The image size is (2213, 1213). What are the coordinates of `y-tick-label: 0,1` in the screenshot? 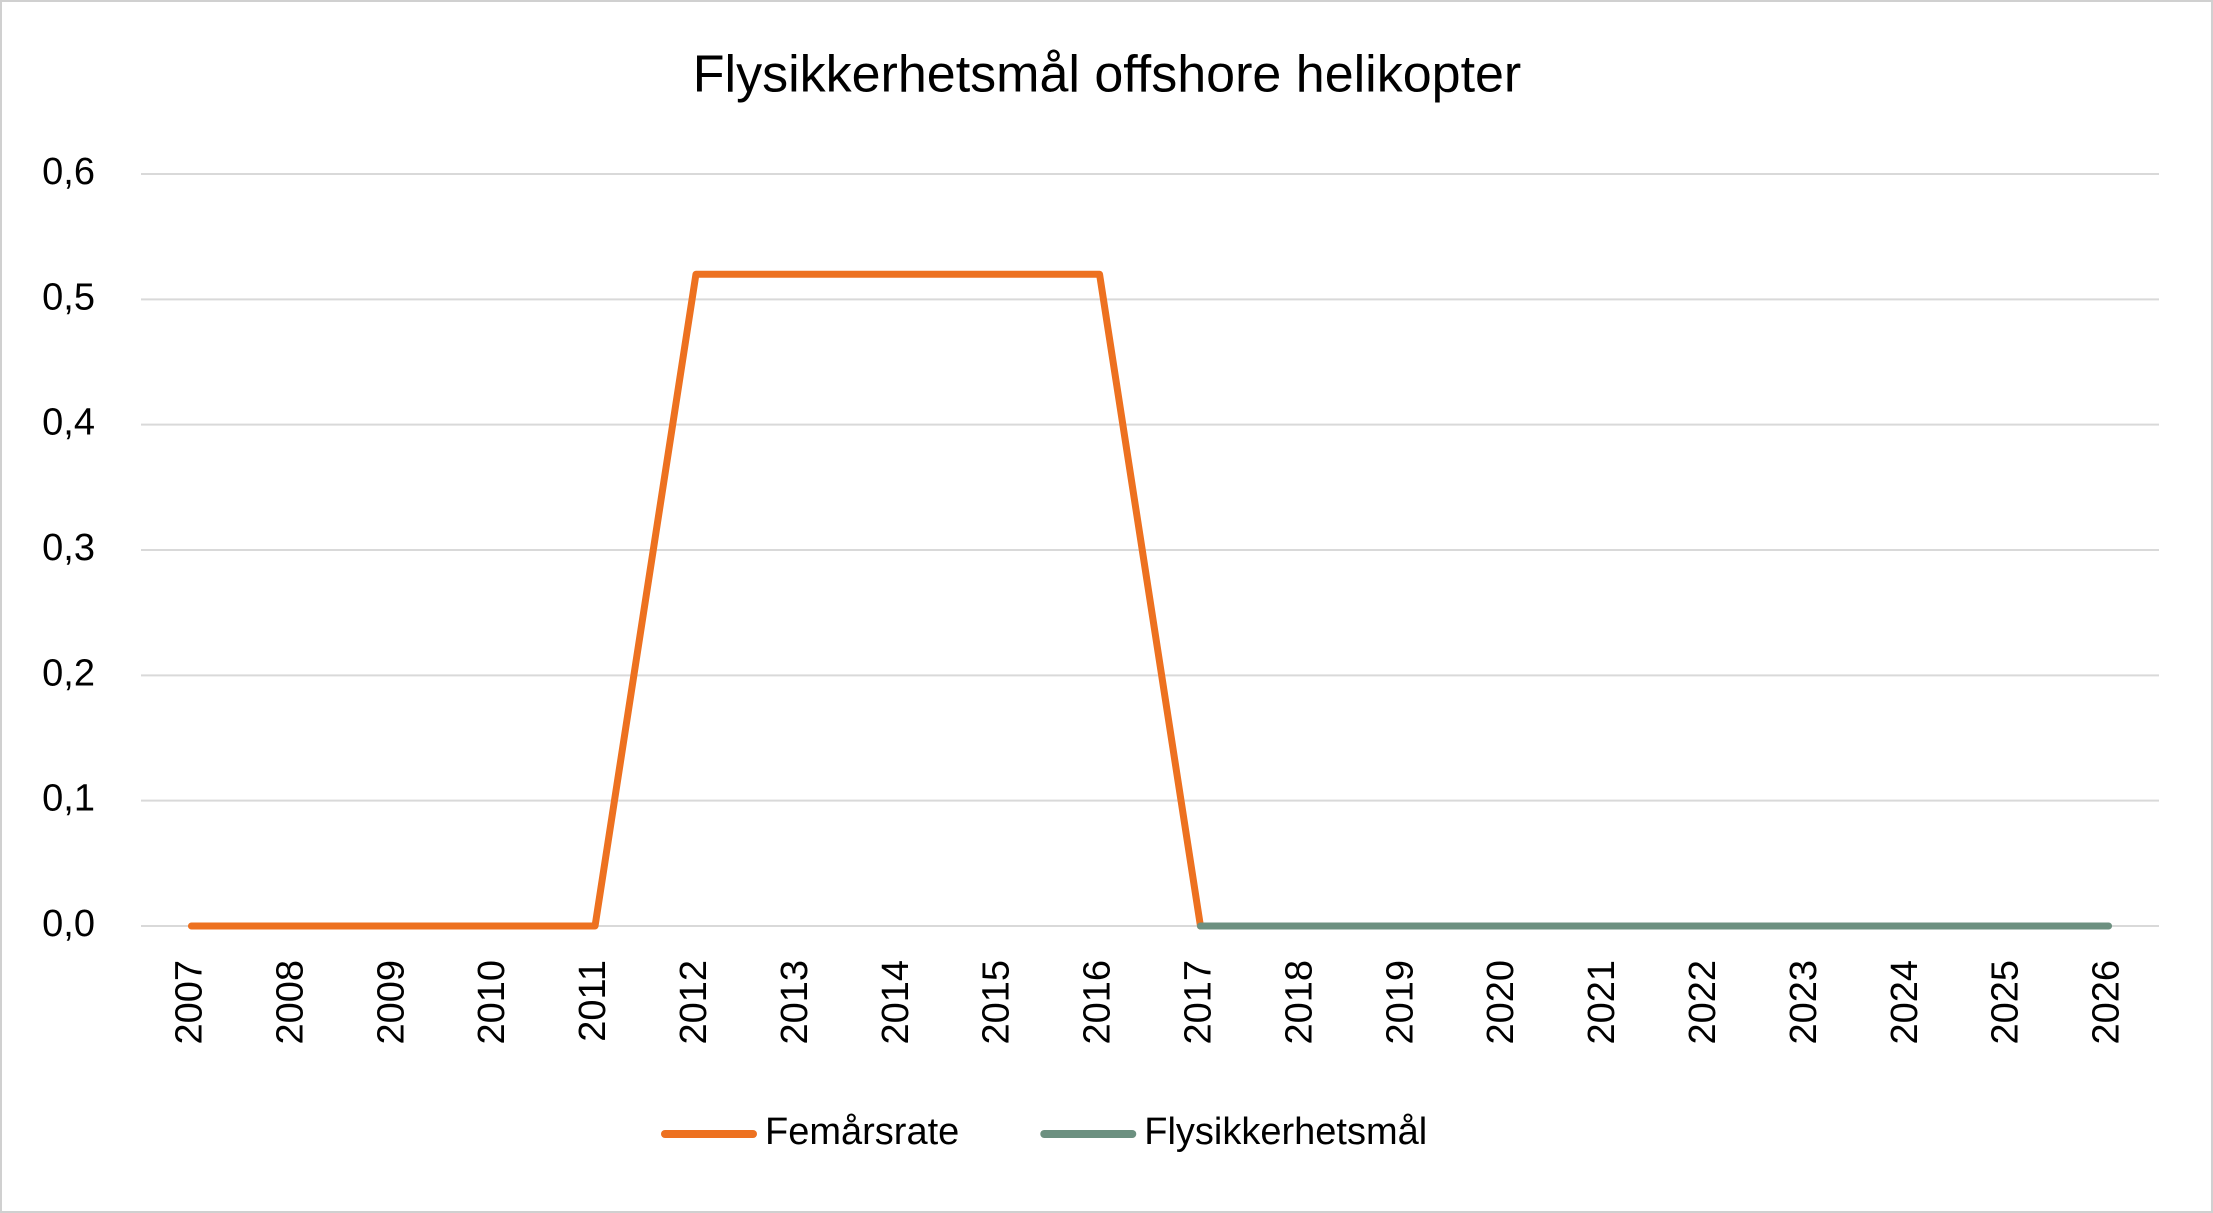 It's located at (68, 799).